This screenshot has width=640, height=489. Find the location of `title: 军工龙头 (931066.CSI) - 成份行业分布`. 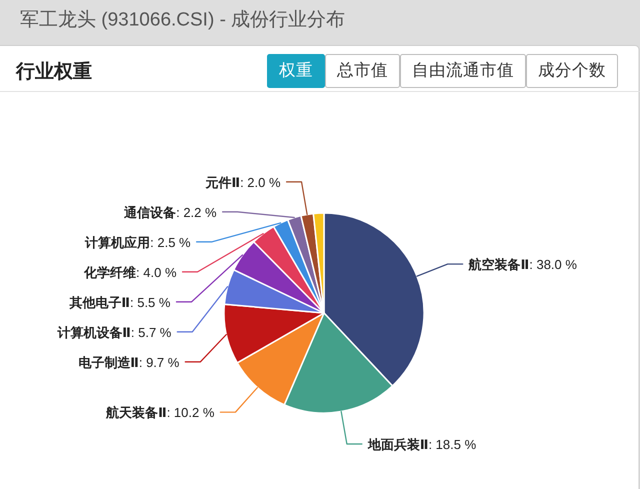

title: 军工龙头 (931066.CSI) - 成份行业分布 is located at coordinates (183, 20).